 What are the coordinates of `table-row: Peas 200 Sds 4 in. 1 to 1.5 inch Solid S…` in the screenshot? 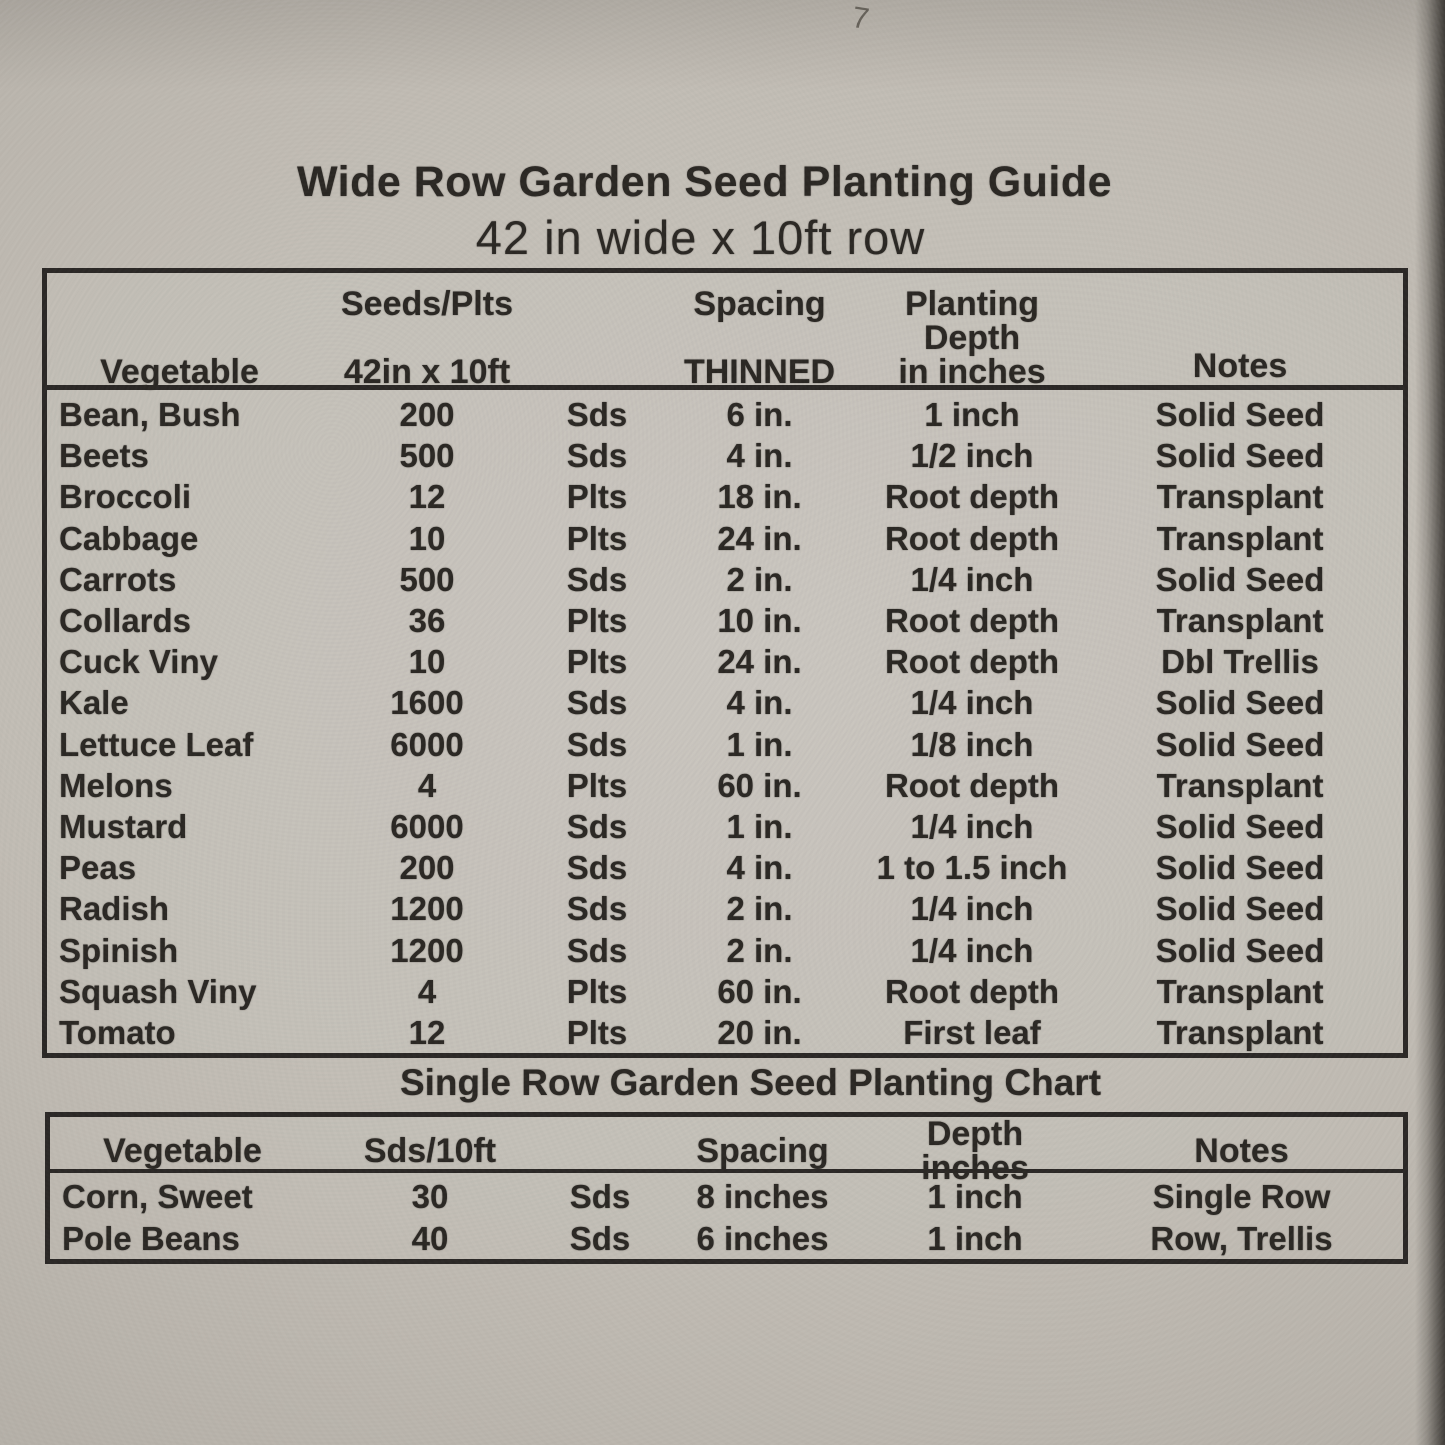 It's located at (725, 867).